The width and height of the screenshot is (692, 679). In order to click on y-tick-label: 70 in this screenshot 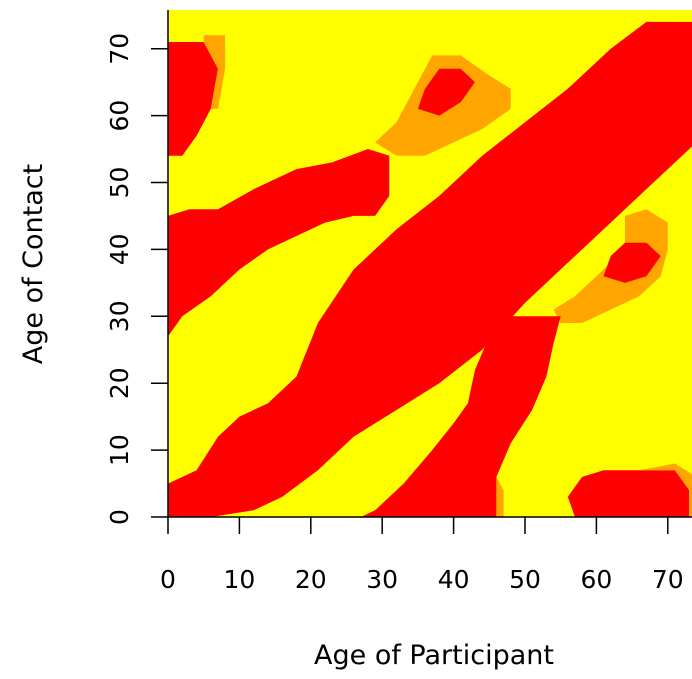, I will do `click(119, 49)`.